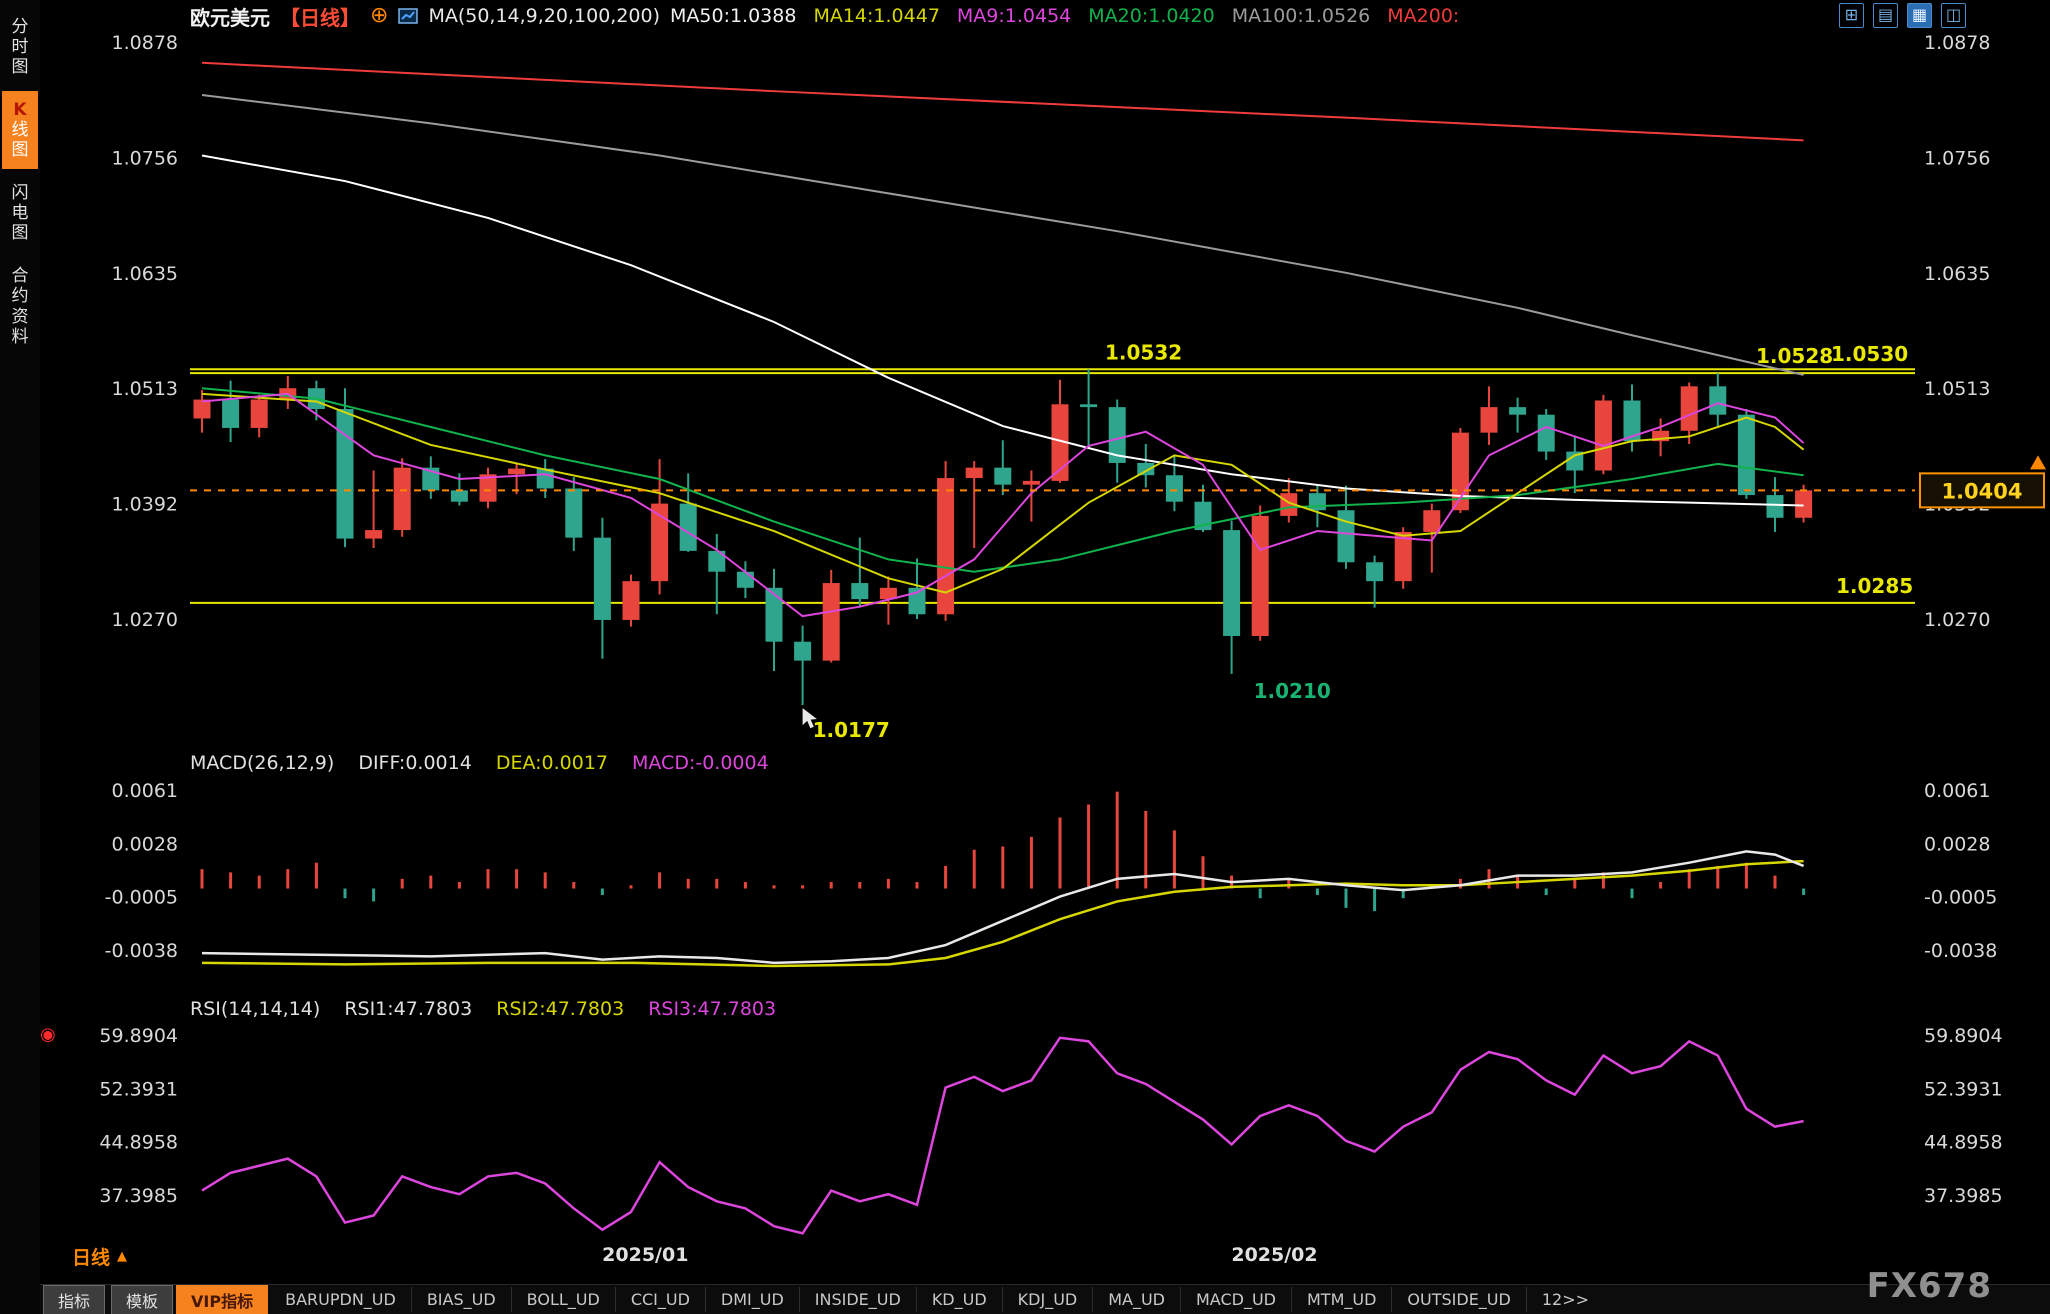  I want to click on price-axis-label-right: 1.0878, so click(1957, 43).